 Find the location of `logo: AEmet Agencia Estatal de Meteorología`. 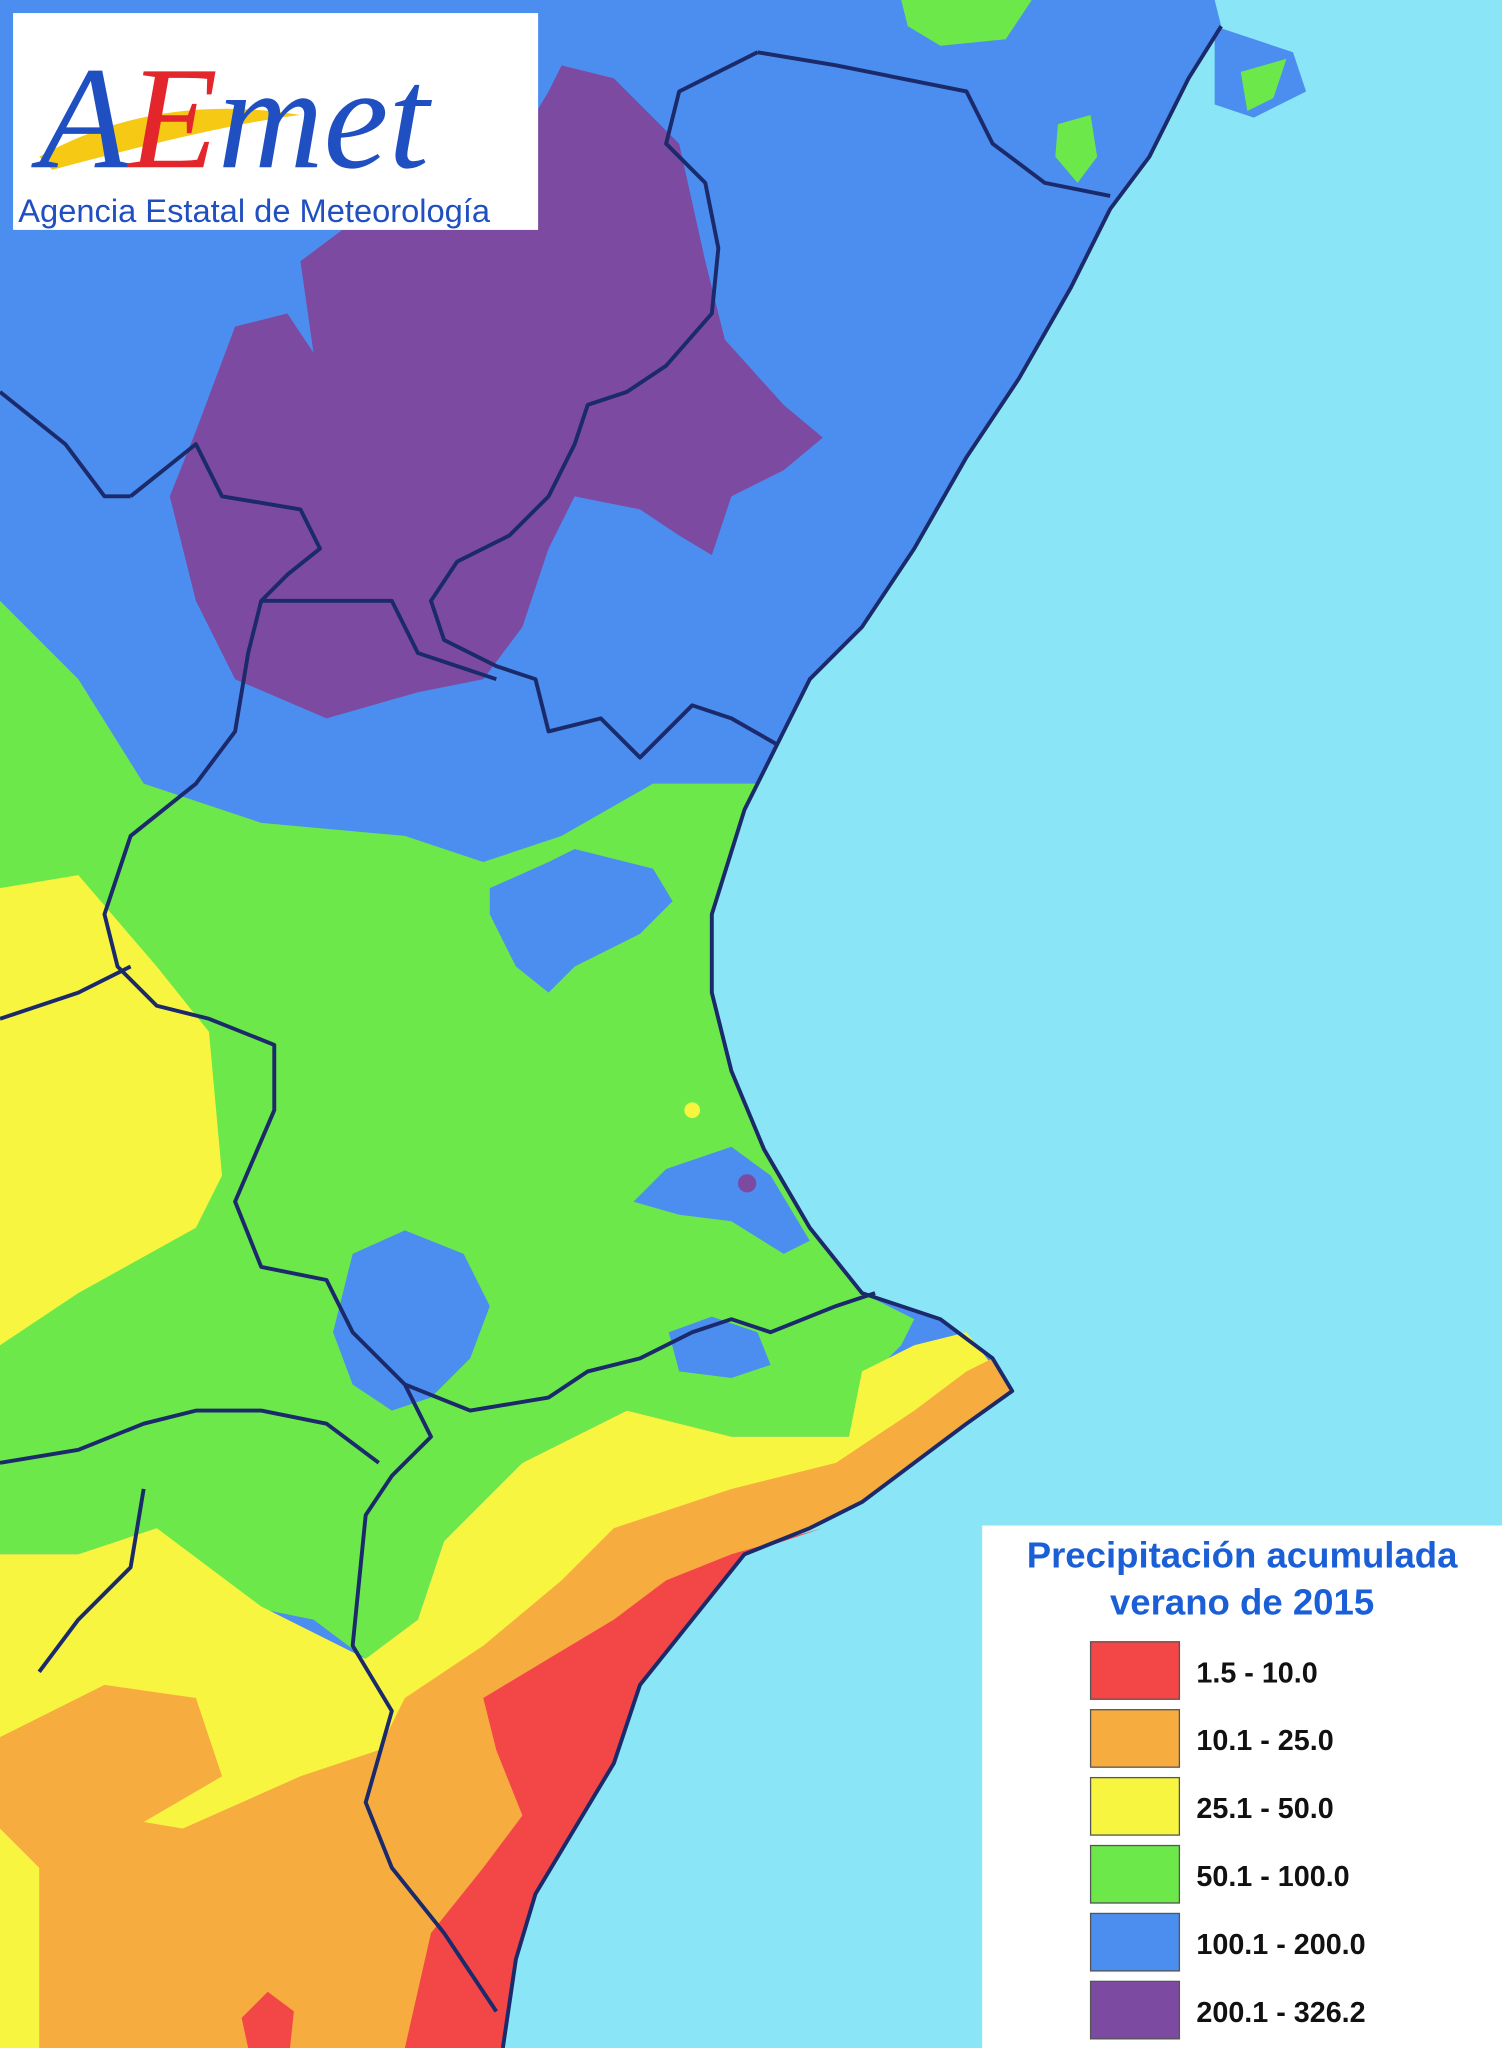

logo: AEmet Agencia Estatal de Meteorología is located at coordinates (276, 121).